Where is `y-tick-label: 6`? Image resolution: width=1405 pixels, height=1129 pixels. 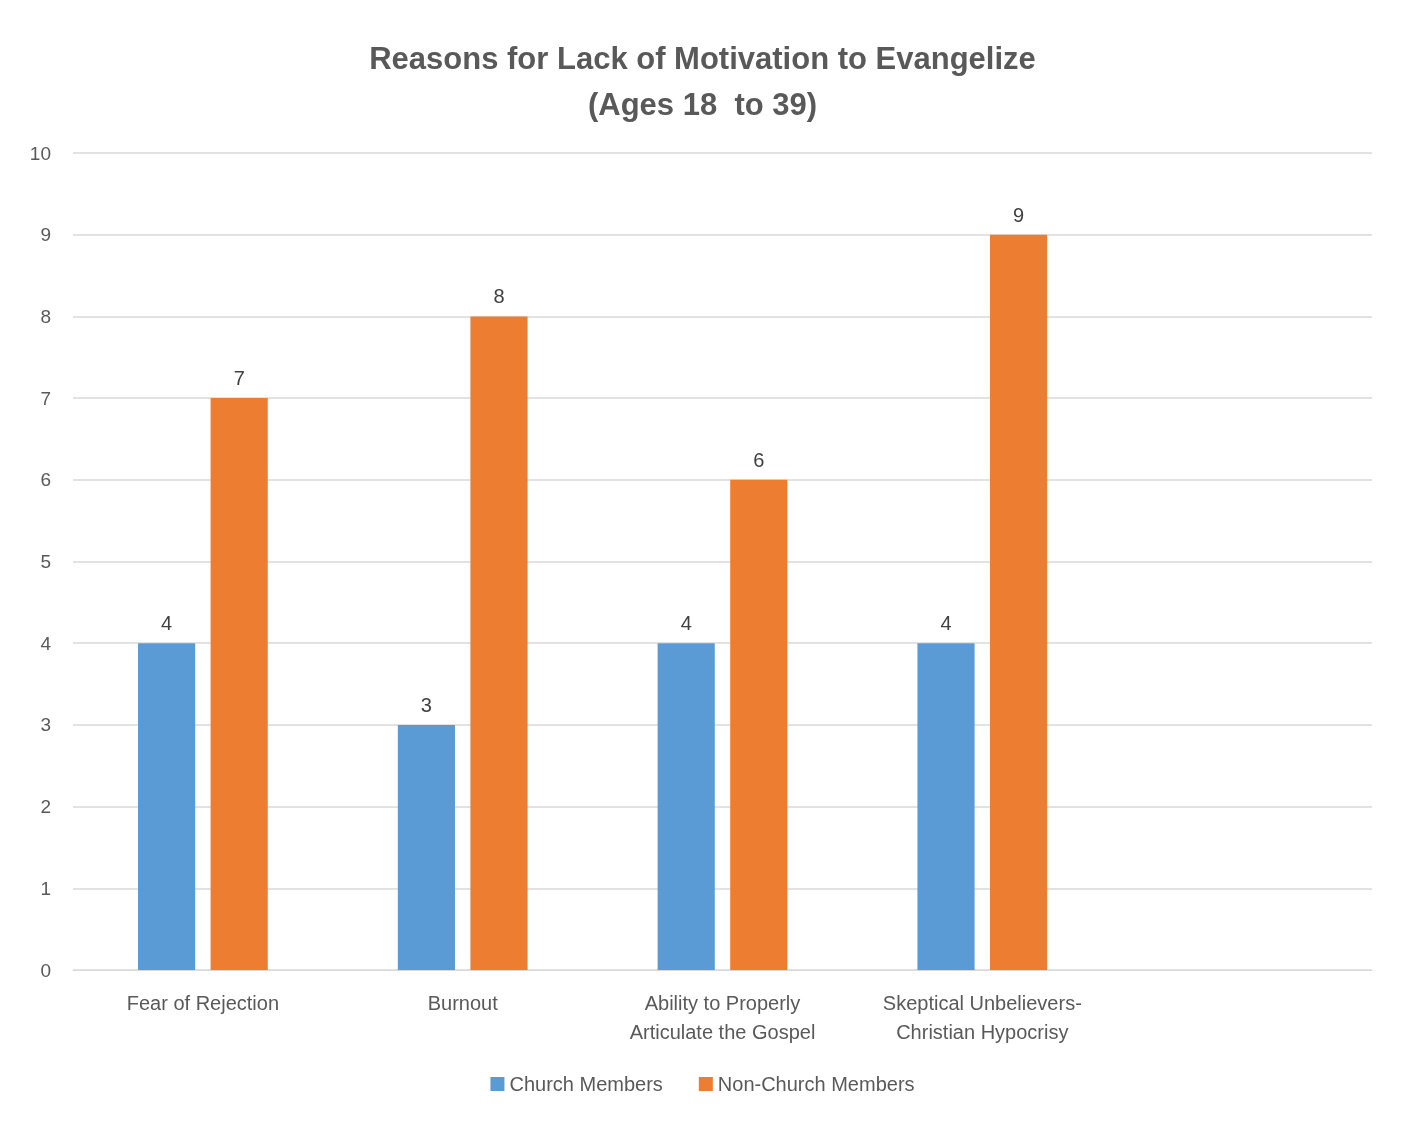 y-tick-label: 6 is located at coordinates (45, 480).